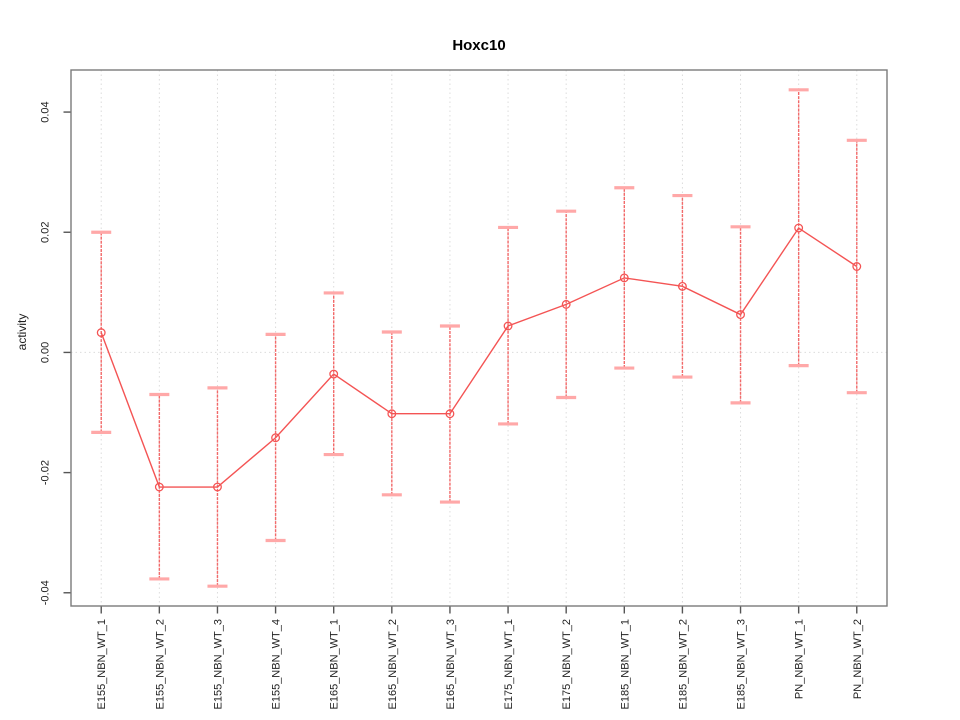 Image resolution: width=960 pixels, height=720 pixels. Describe the element at coordinates (46, 232) in the screenshot. I see `y-tick-label: 0.02` at that location.